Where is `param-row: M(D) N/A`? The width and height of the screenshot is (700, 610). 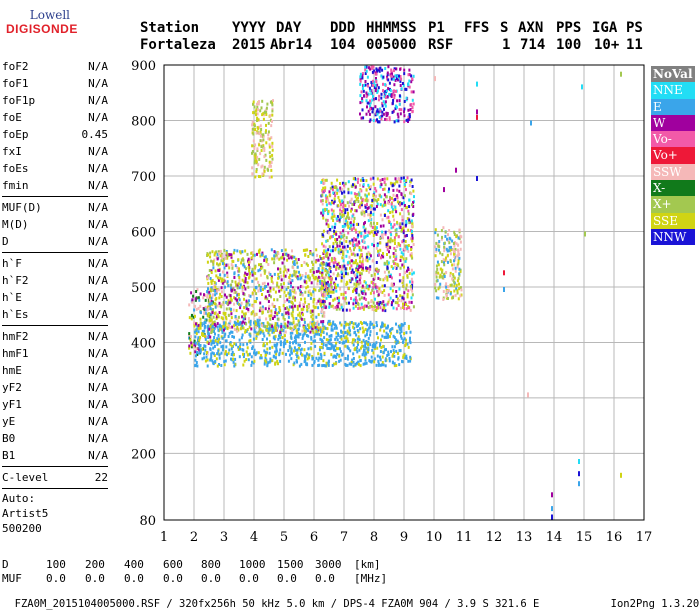 param-row: M(D) N/A is located at coordinates (55, 224).